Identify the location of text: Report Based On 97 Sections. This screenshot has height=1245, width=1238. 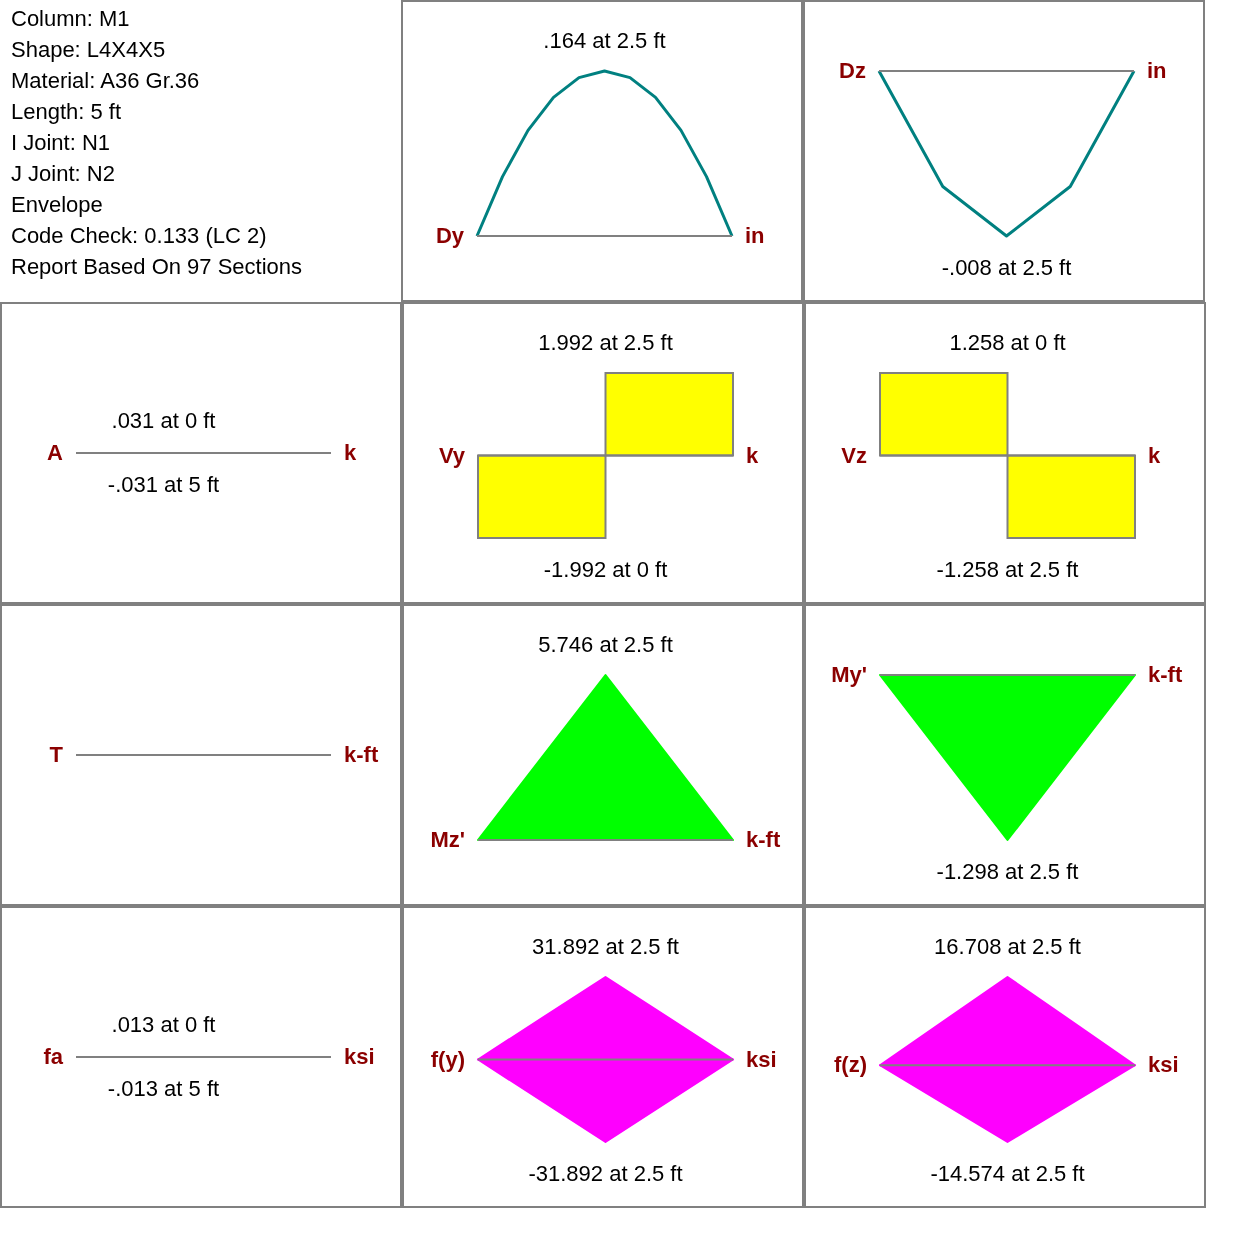
(157, 266).